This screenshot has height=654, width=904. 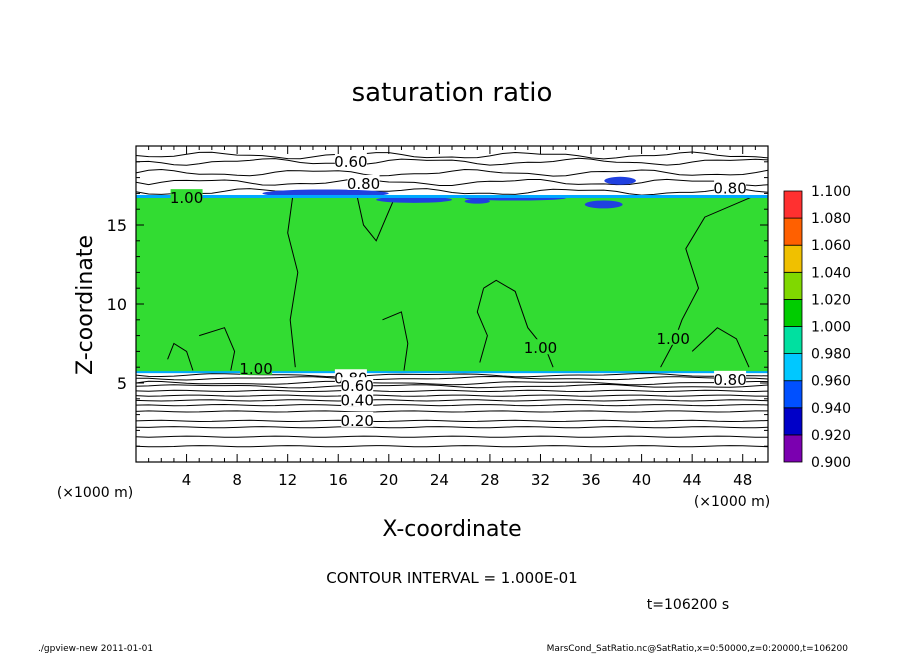 What do you see at coordinates (831, 409) in the screenshot?
I see `colorbar-label: 0.940` at bounding box center [831, 409].